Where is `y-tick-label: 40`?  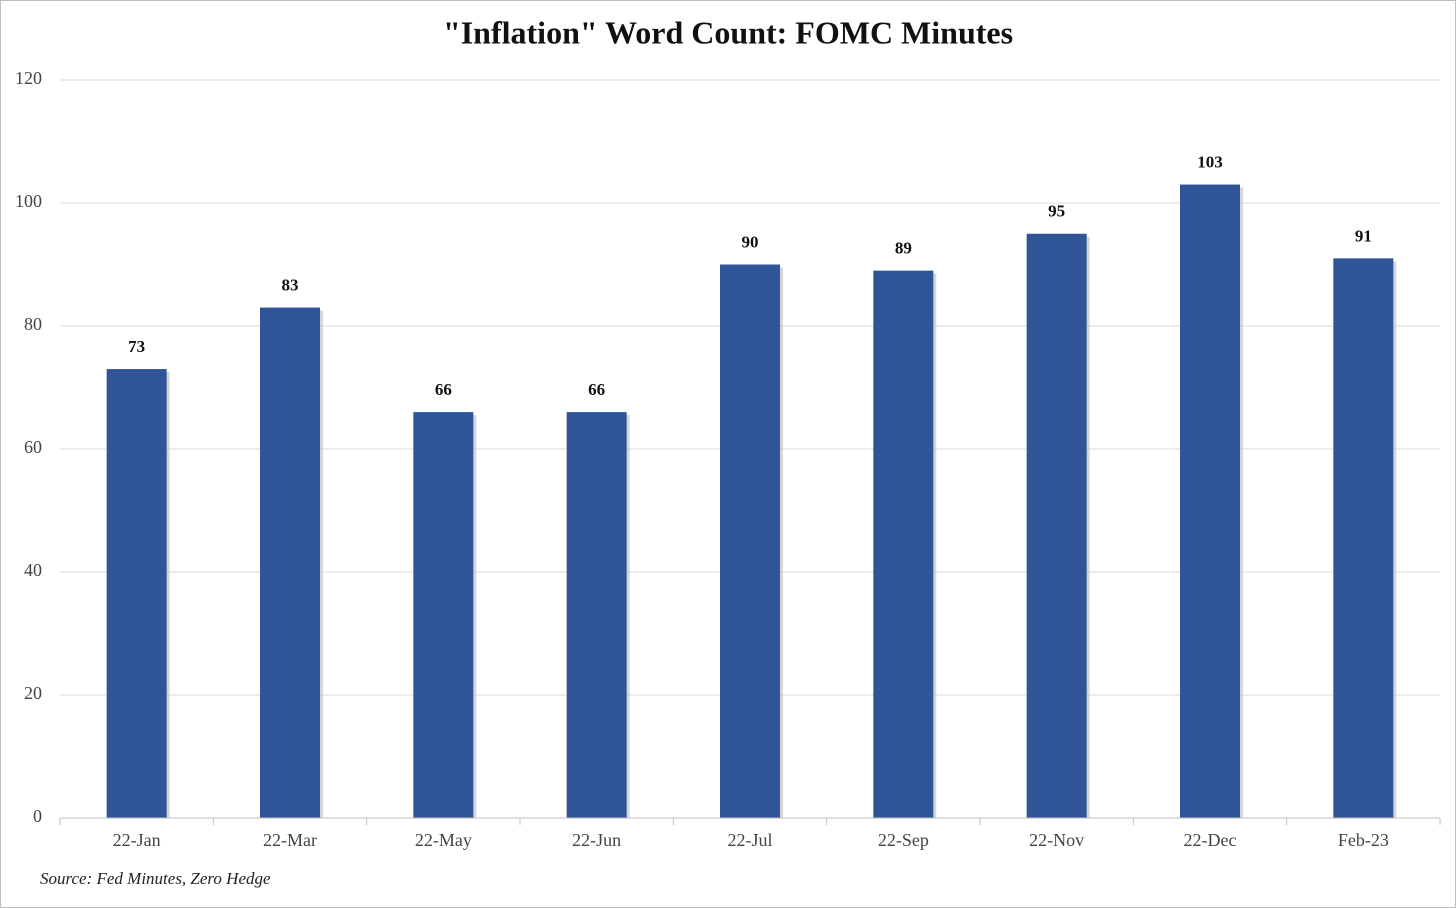
y-tick-label: 40 is located at coordinates (33, 570).